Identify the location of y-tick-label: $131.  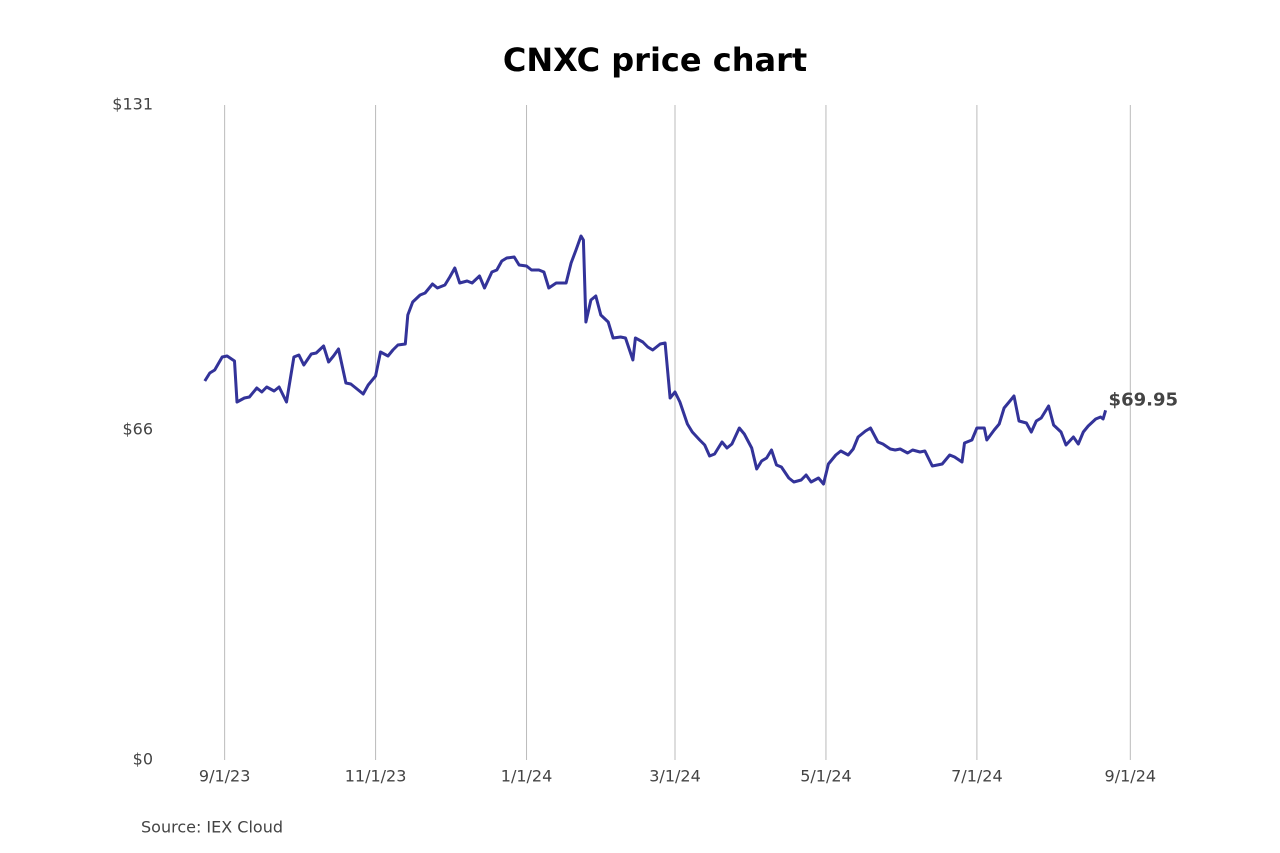
(132, 104).